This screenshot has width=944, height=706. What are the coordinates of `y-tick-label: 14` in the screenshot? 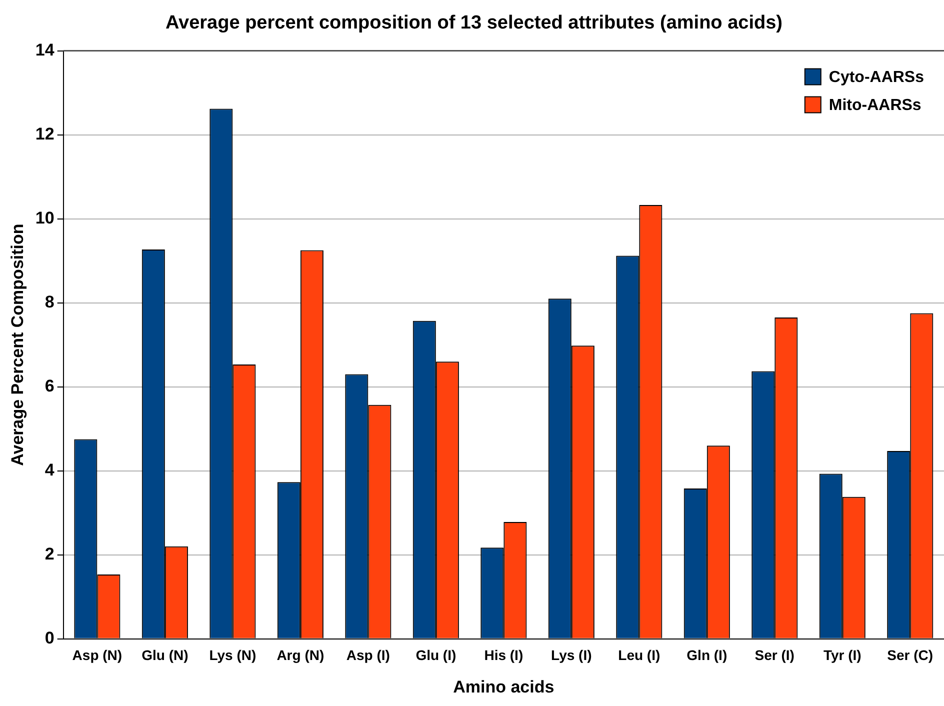 It's located at (45, 50).